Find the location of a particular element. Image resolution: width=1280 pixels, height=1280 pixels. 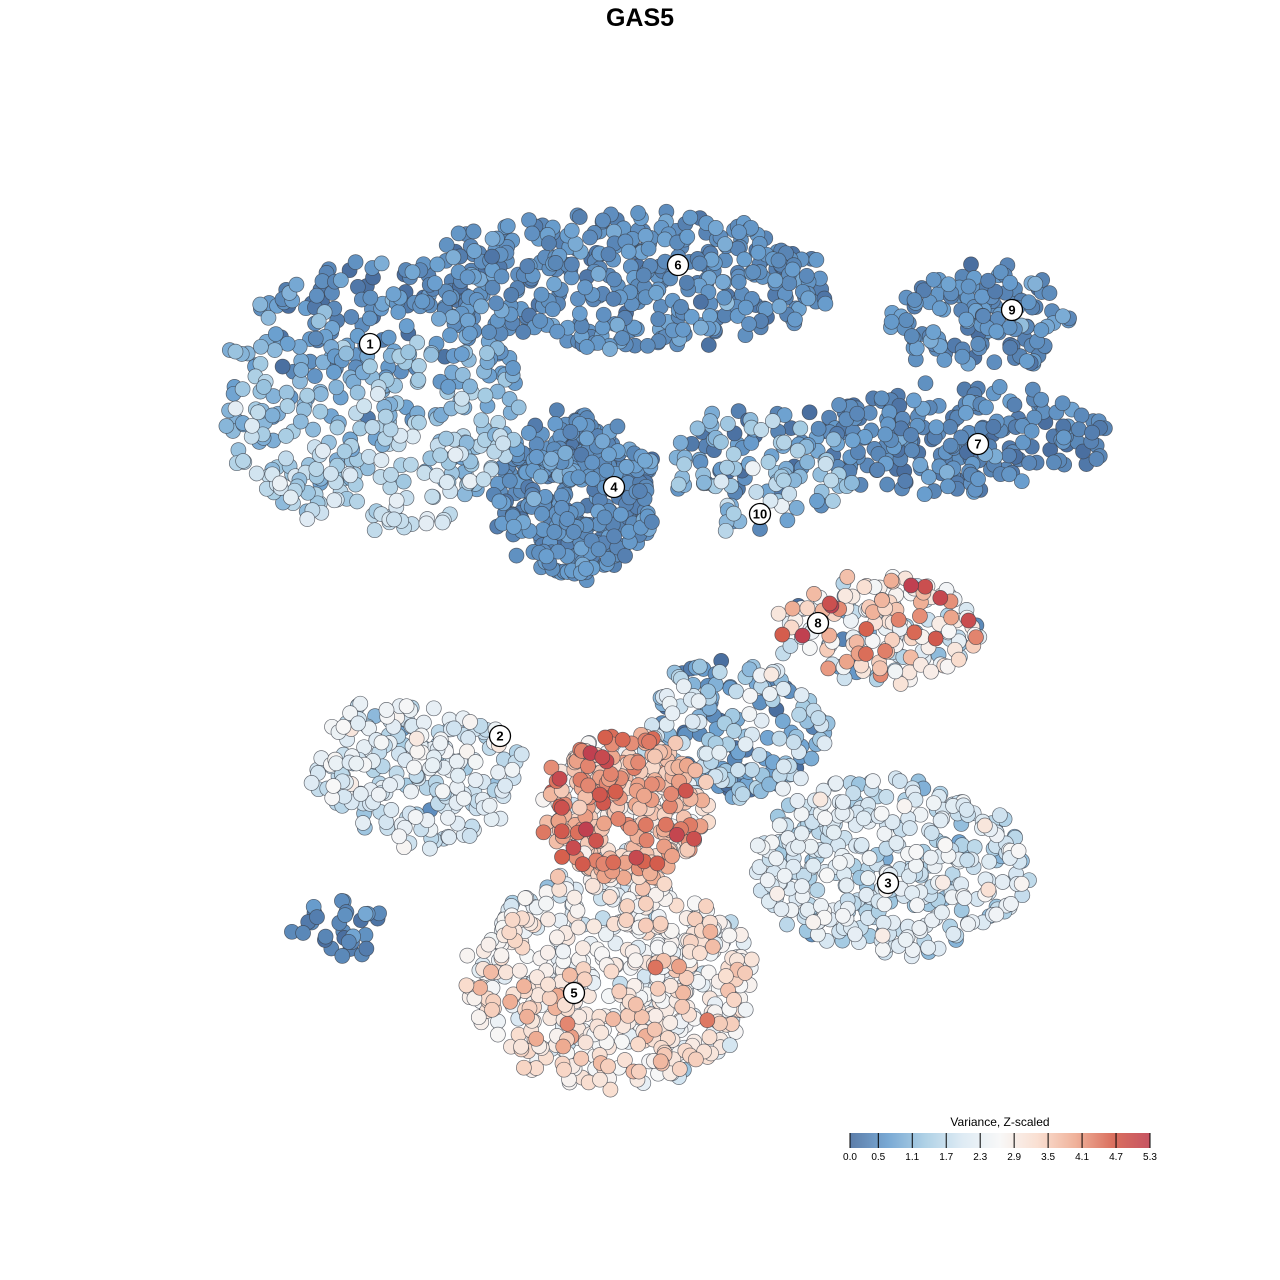

legend-color-bar is located at coordinates (1000, 1140).